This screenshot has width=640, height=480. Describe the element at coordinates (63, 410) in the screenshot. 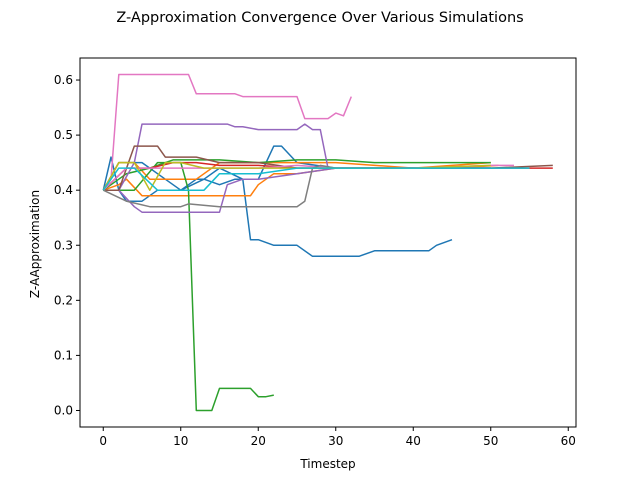

I see `y-tick-label: 0.0` at that location.